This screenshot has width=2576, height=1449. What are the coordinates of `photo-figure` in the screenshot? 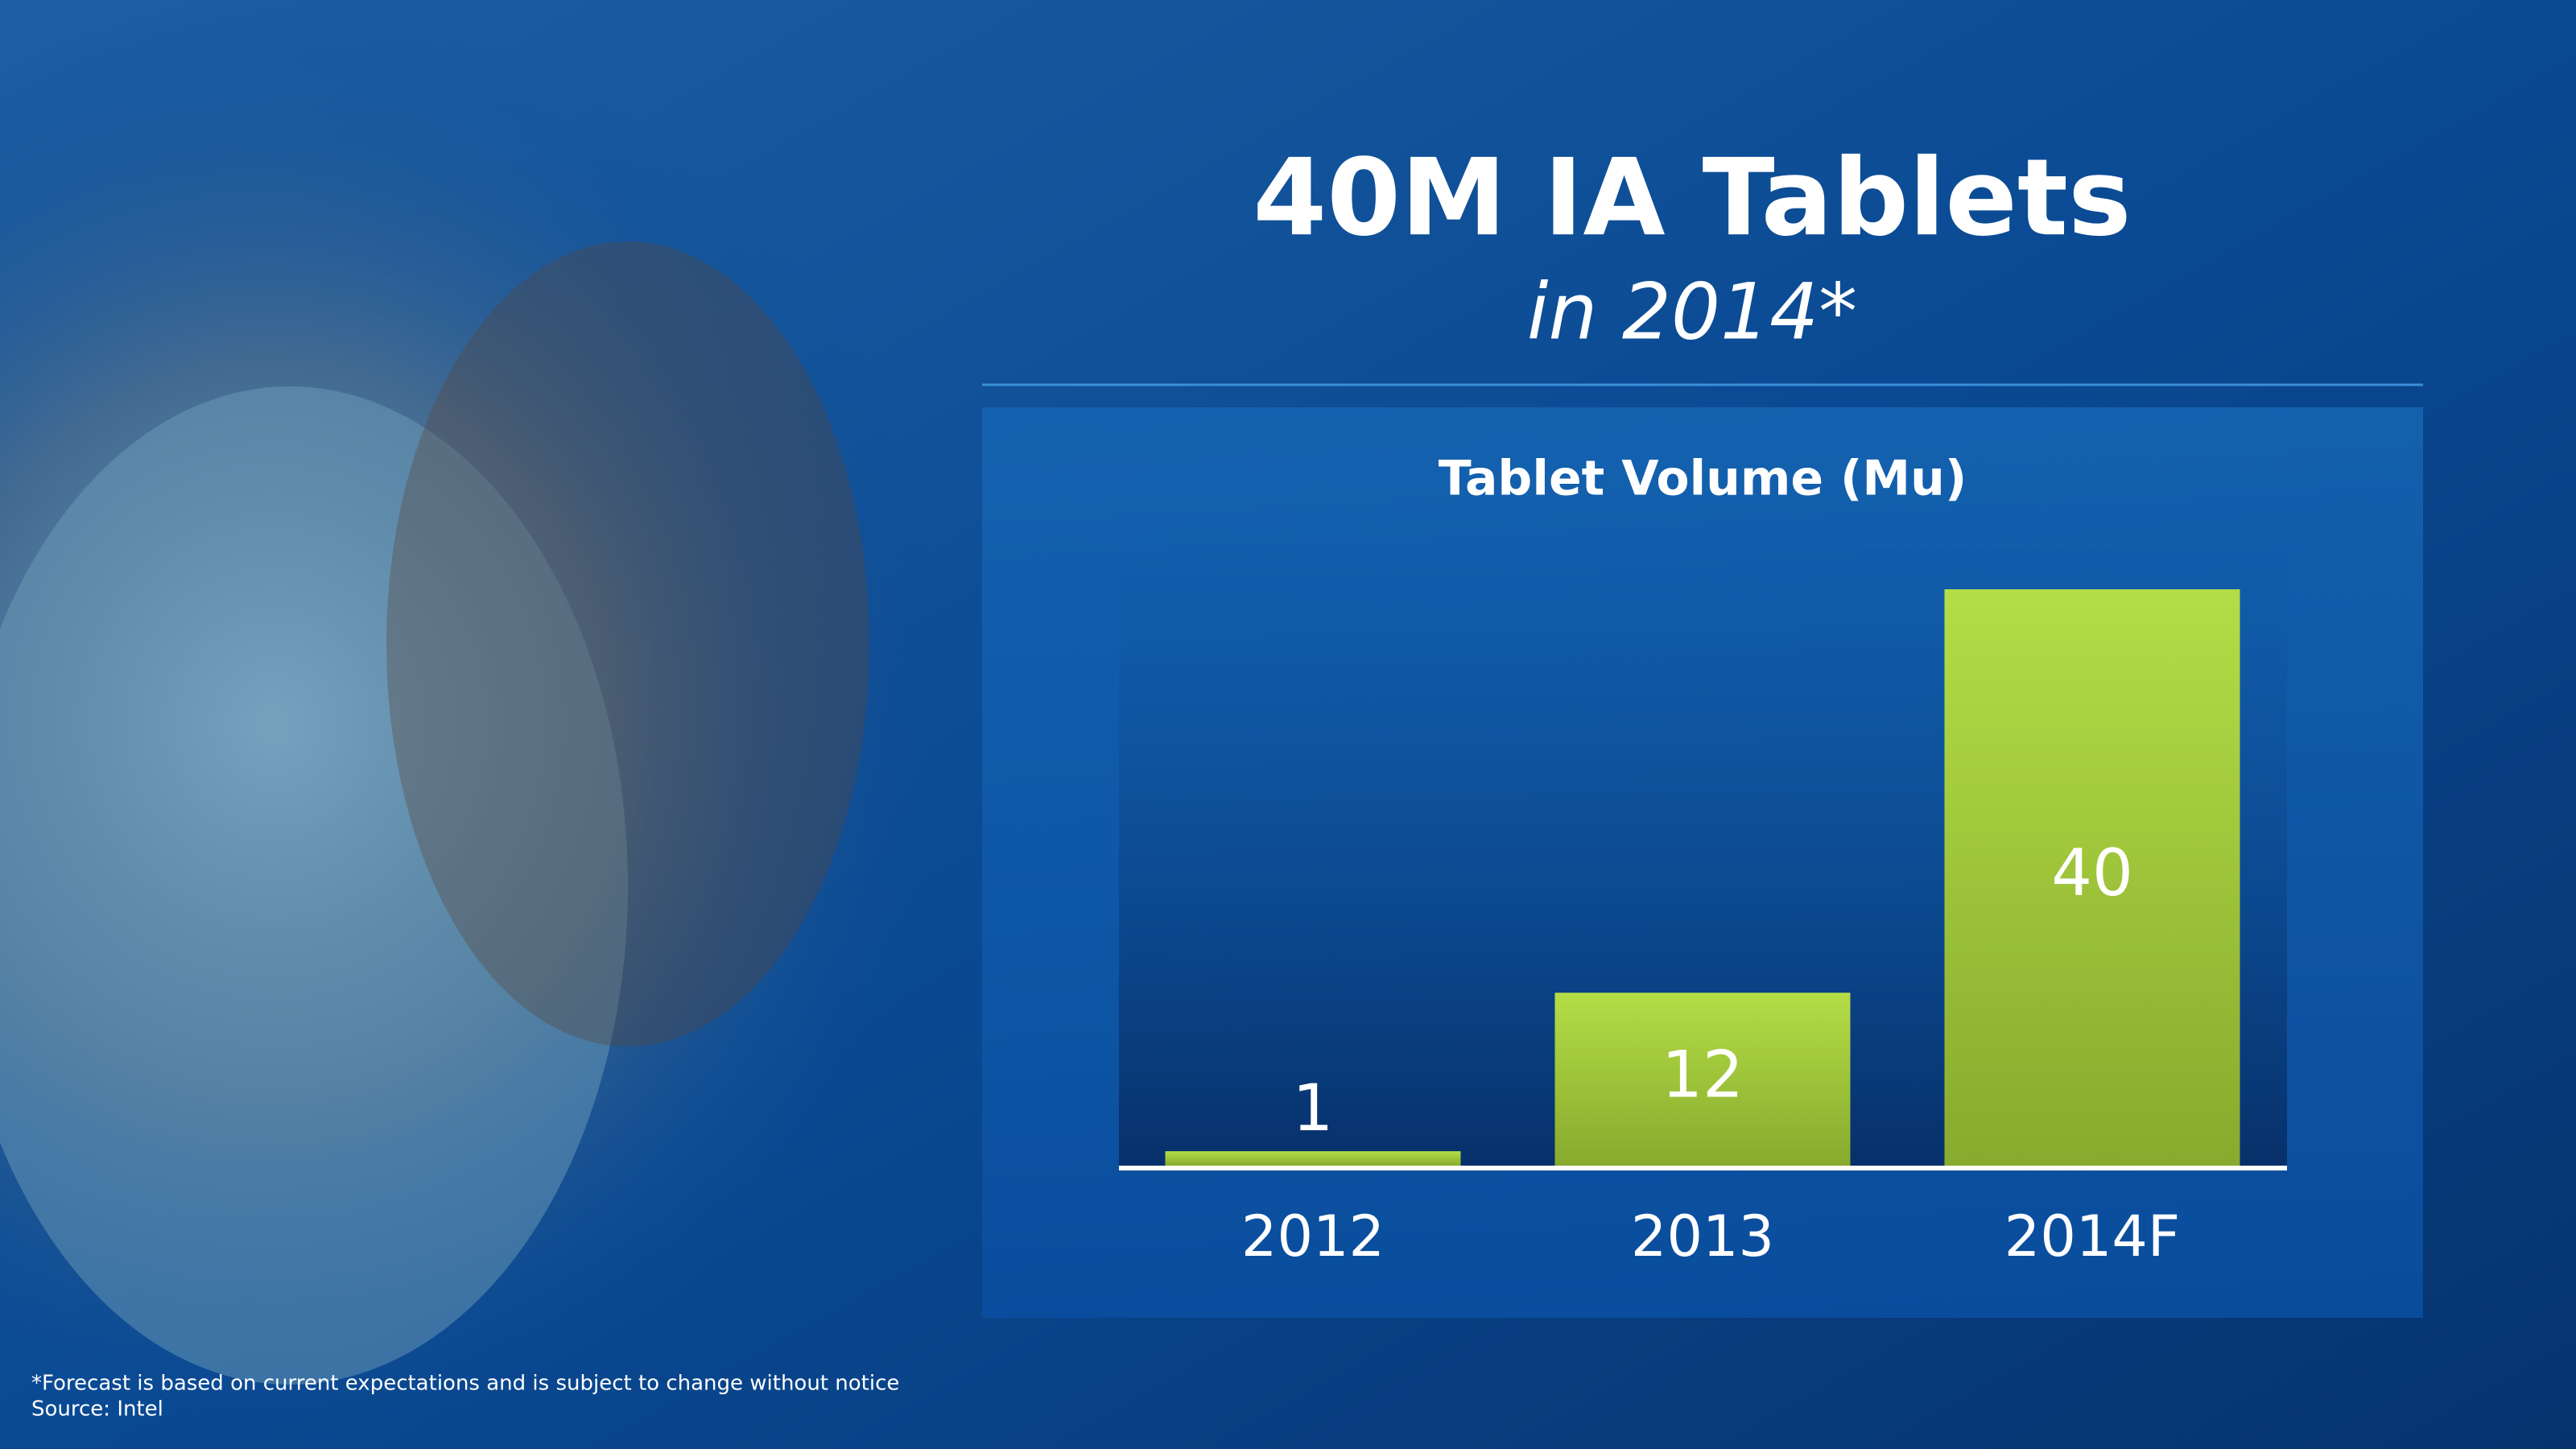 It's located at (627, 644).